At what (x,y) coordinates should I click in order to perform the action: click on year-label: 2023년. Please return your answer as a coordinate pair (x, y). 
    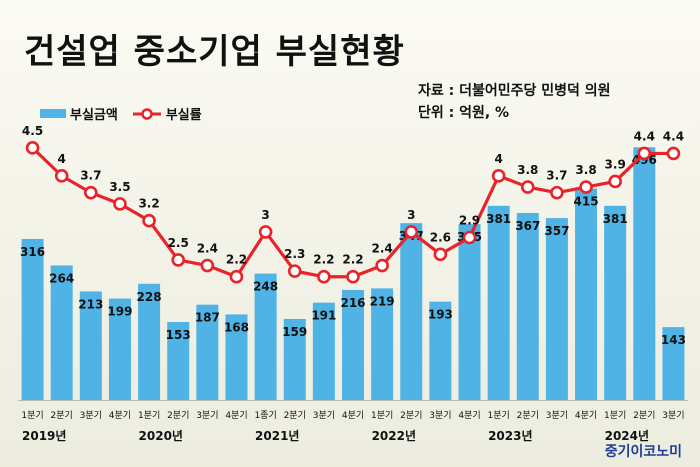
    Looking at the image, I should click on (510, 436).